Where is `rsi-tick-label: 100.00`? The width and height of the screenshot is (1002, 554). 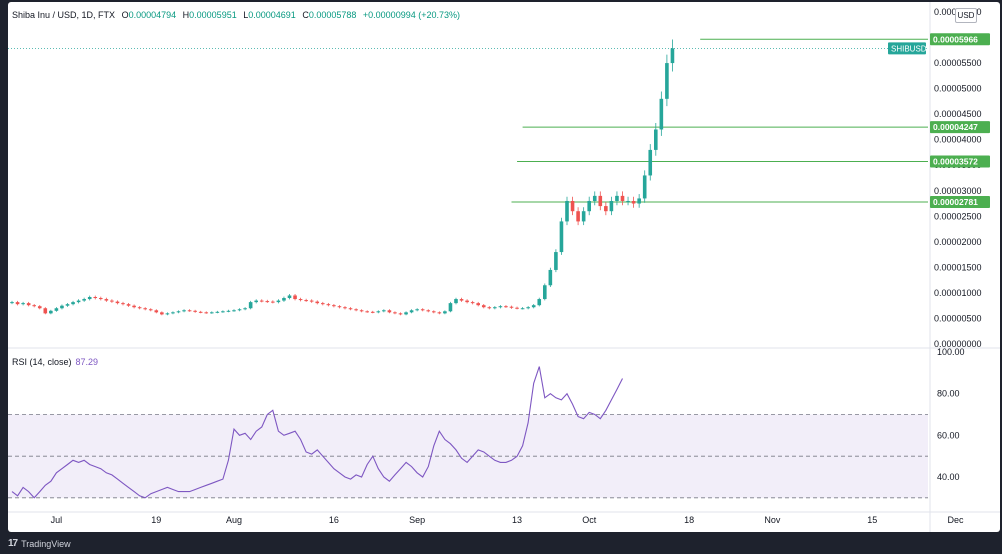 rsi-tick-label: 100.00 is located at coordinates (951, 352).